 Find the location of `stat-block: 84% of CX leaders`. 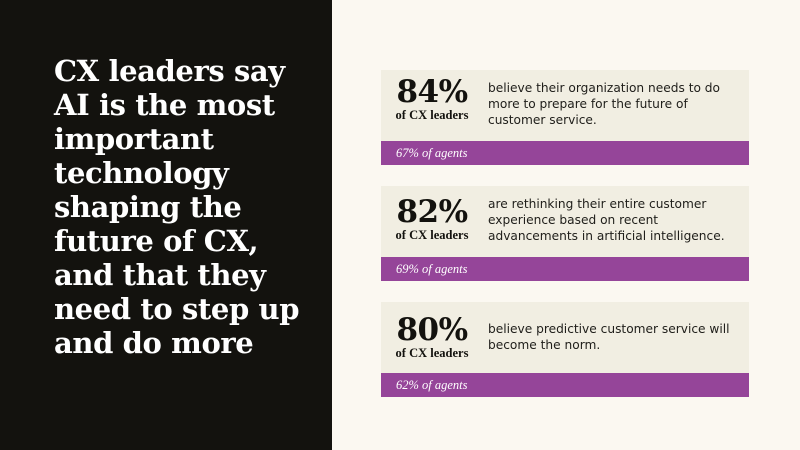

stat-block: 84% of CX leaders is located at coordinates (432, 98).